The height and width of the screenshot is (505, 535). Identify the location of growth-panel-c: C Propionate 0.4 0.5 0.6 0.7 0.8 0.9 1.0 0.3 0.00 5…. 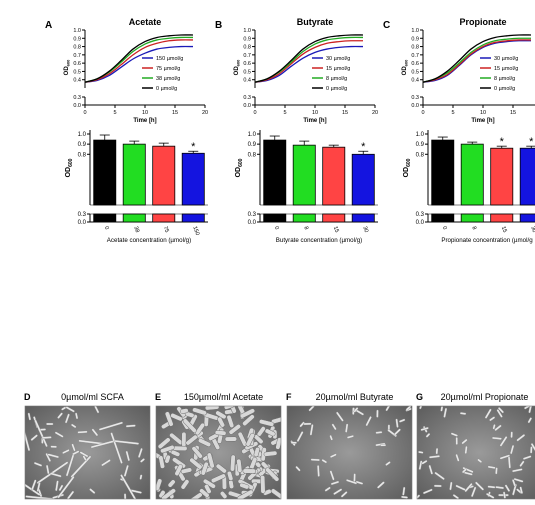
(459, 70).